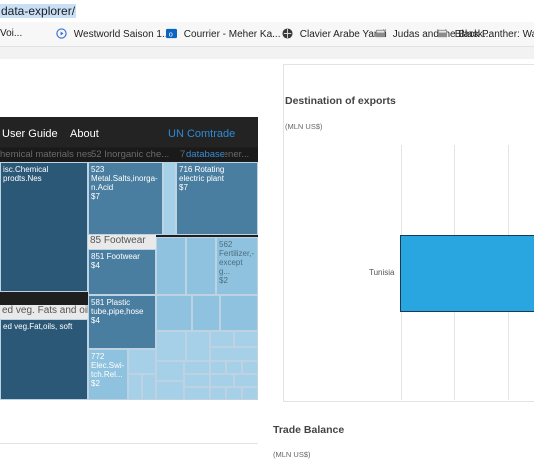 This screenshot has height=462, width=534. What do you see at coordinates (122, 242) in the screenshot?
I see `group-label-footwear: 85 Footwear` at bounding box center [122, 242].